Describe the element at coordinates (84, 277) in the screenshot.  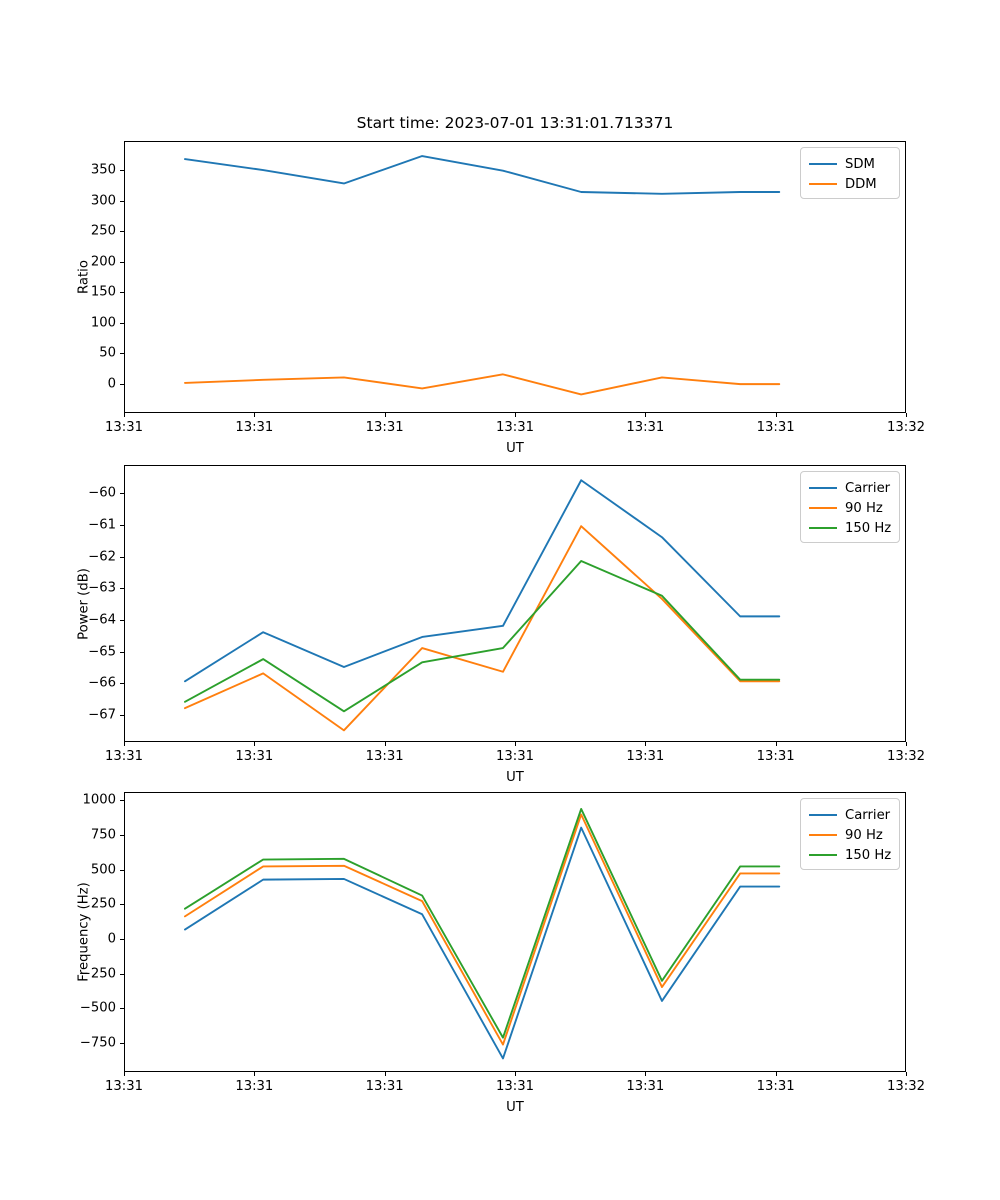
I see `ratio-plot-yaxis-label: Ratio` at that location.